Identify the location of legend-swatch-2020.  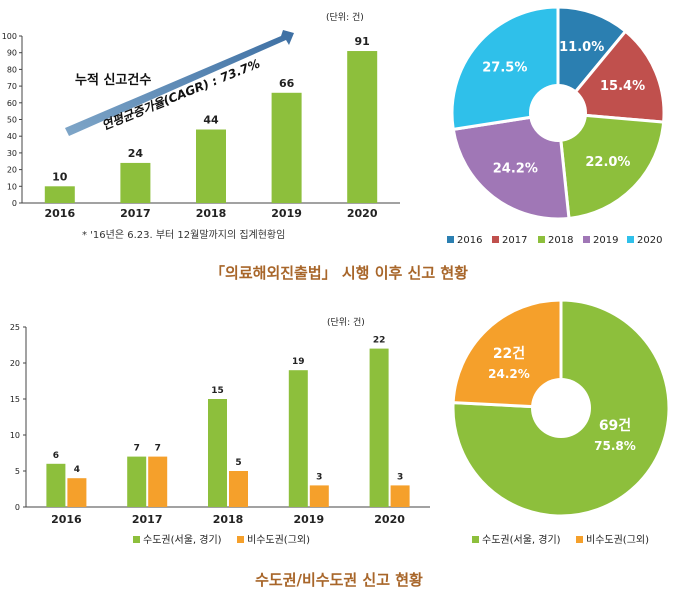
(630, 239).